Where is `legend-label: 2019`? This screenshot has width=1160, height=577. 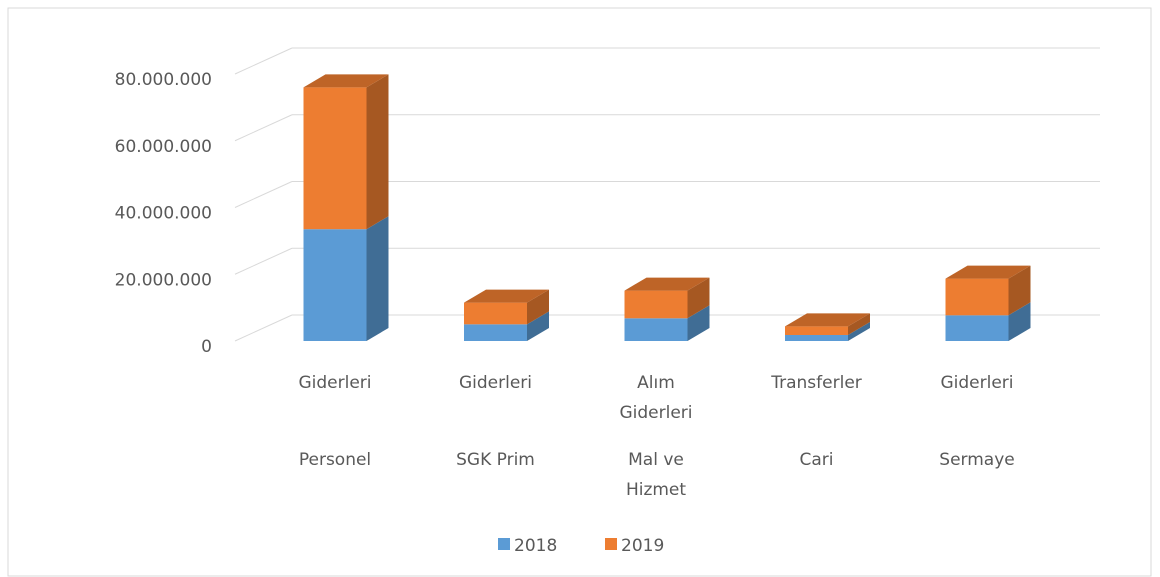 legend-label: 2019 is located at coordinates (642, 546).